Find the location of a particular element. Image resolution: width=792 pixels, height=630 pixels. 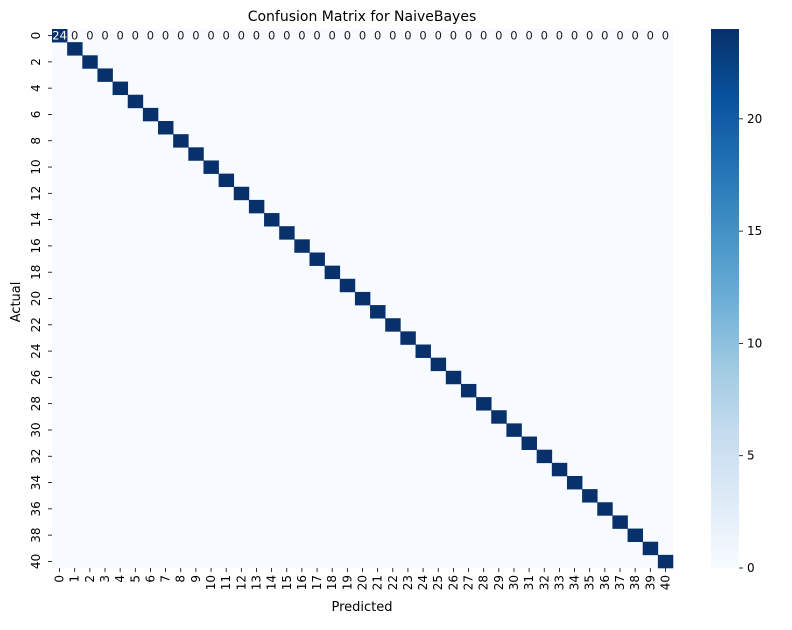

x-tick-label: 9 is located at coordinates (196, 579).